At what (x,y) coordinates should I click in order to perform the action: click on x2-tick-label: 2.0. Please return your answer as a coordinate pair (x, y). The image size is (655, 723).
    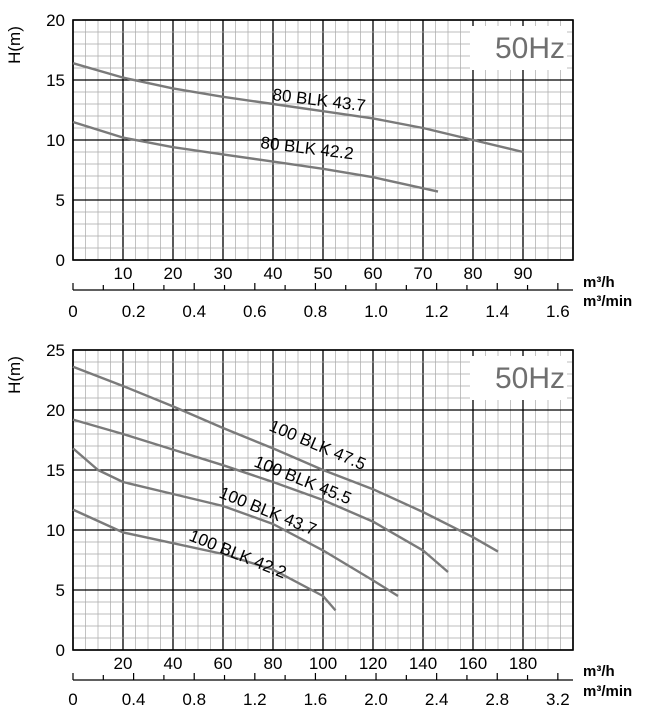
    Looking at the image, I should click on (376, 699).